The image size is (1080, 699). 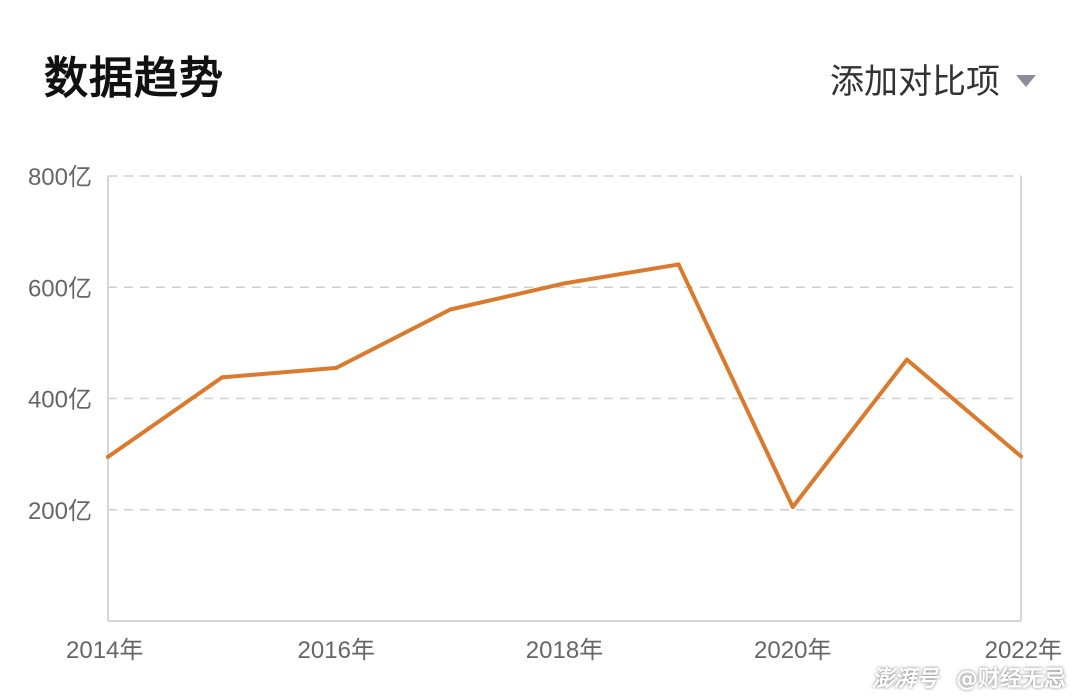 I want to click on add-comparison-label: 添加对比项, so click(x=915, y=82).